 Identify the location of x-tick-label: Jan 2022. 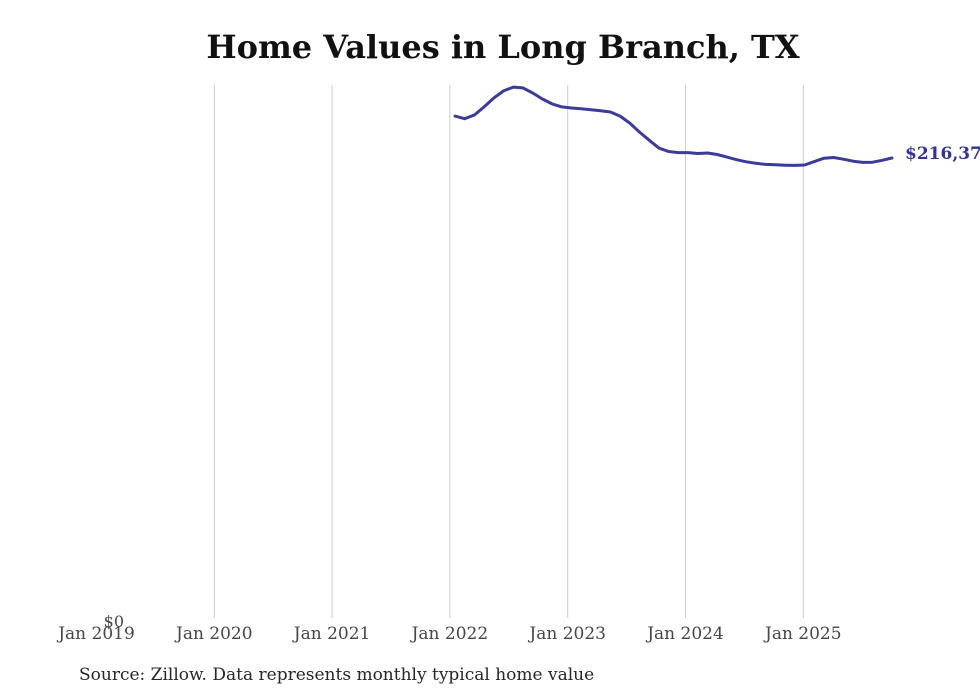
(450, 634).